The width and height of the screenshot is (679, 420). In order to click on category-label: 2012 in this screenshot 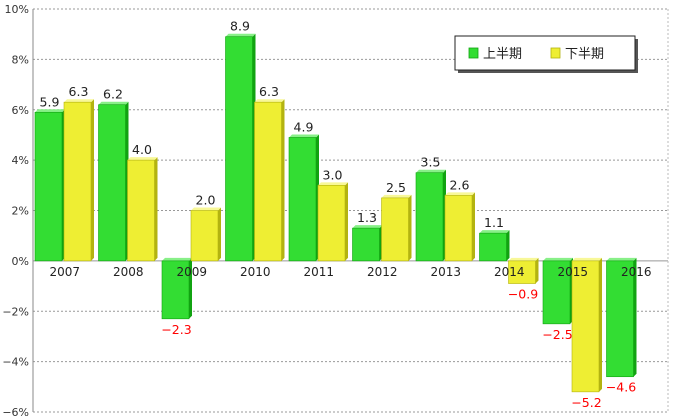, I will do `click(382, 272)`.